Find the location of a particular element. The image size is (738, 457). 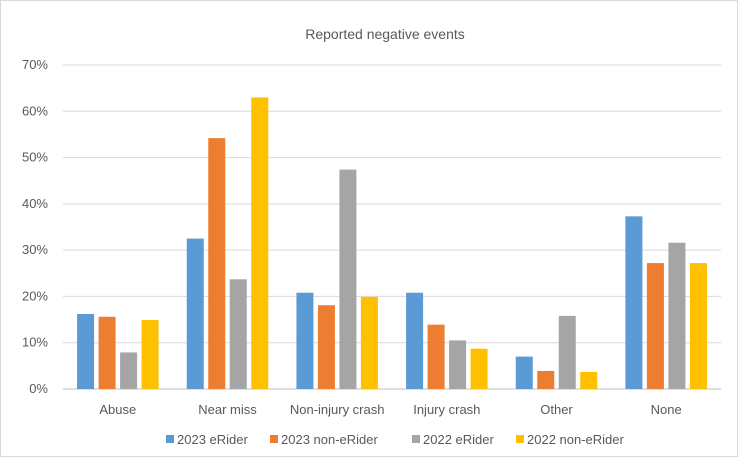

x-category-label: Non-injury crash is located at coordinates (337, 409).